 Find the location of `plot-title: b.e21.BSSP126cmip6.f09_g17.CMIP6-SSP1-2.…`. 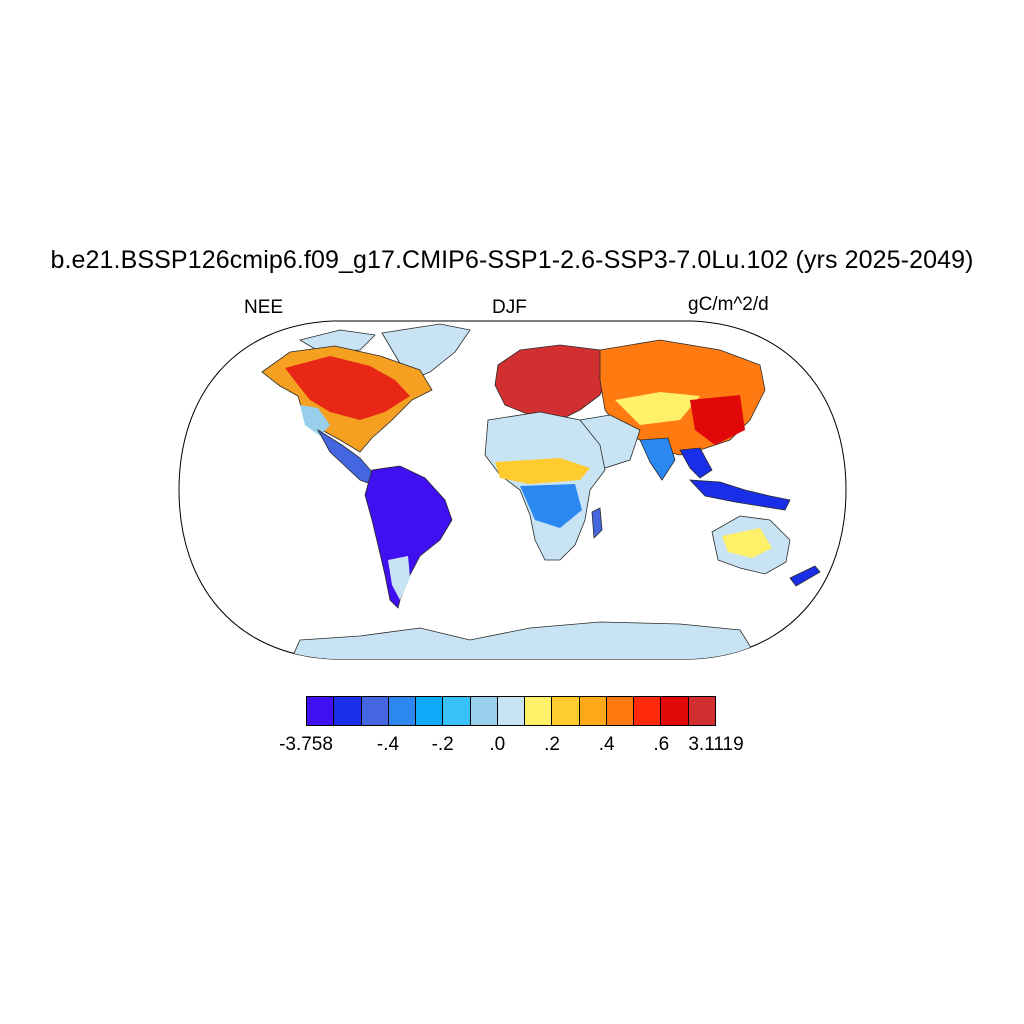

plot-title: b.e21.BSSP126cmip6.f09_g17.CMIP6-SSP1-2.… is located at coordinates (512, 260).